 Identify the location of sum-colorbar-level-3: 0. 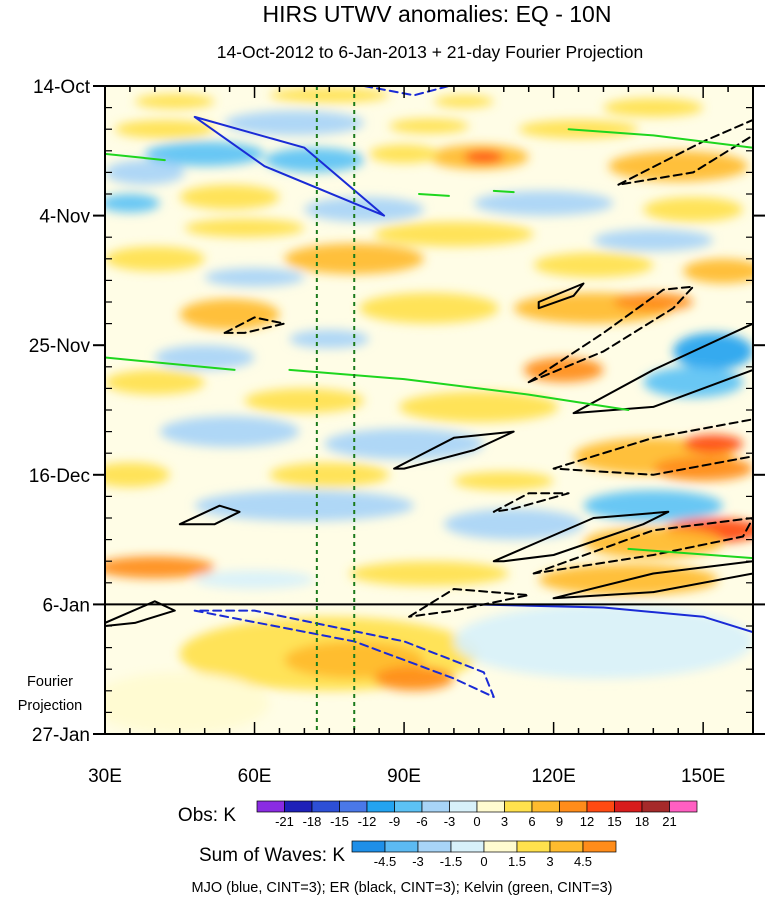
(483, 861).